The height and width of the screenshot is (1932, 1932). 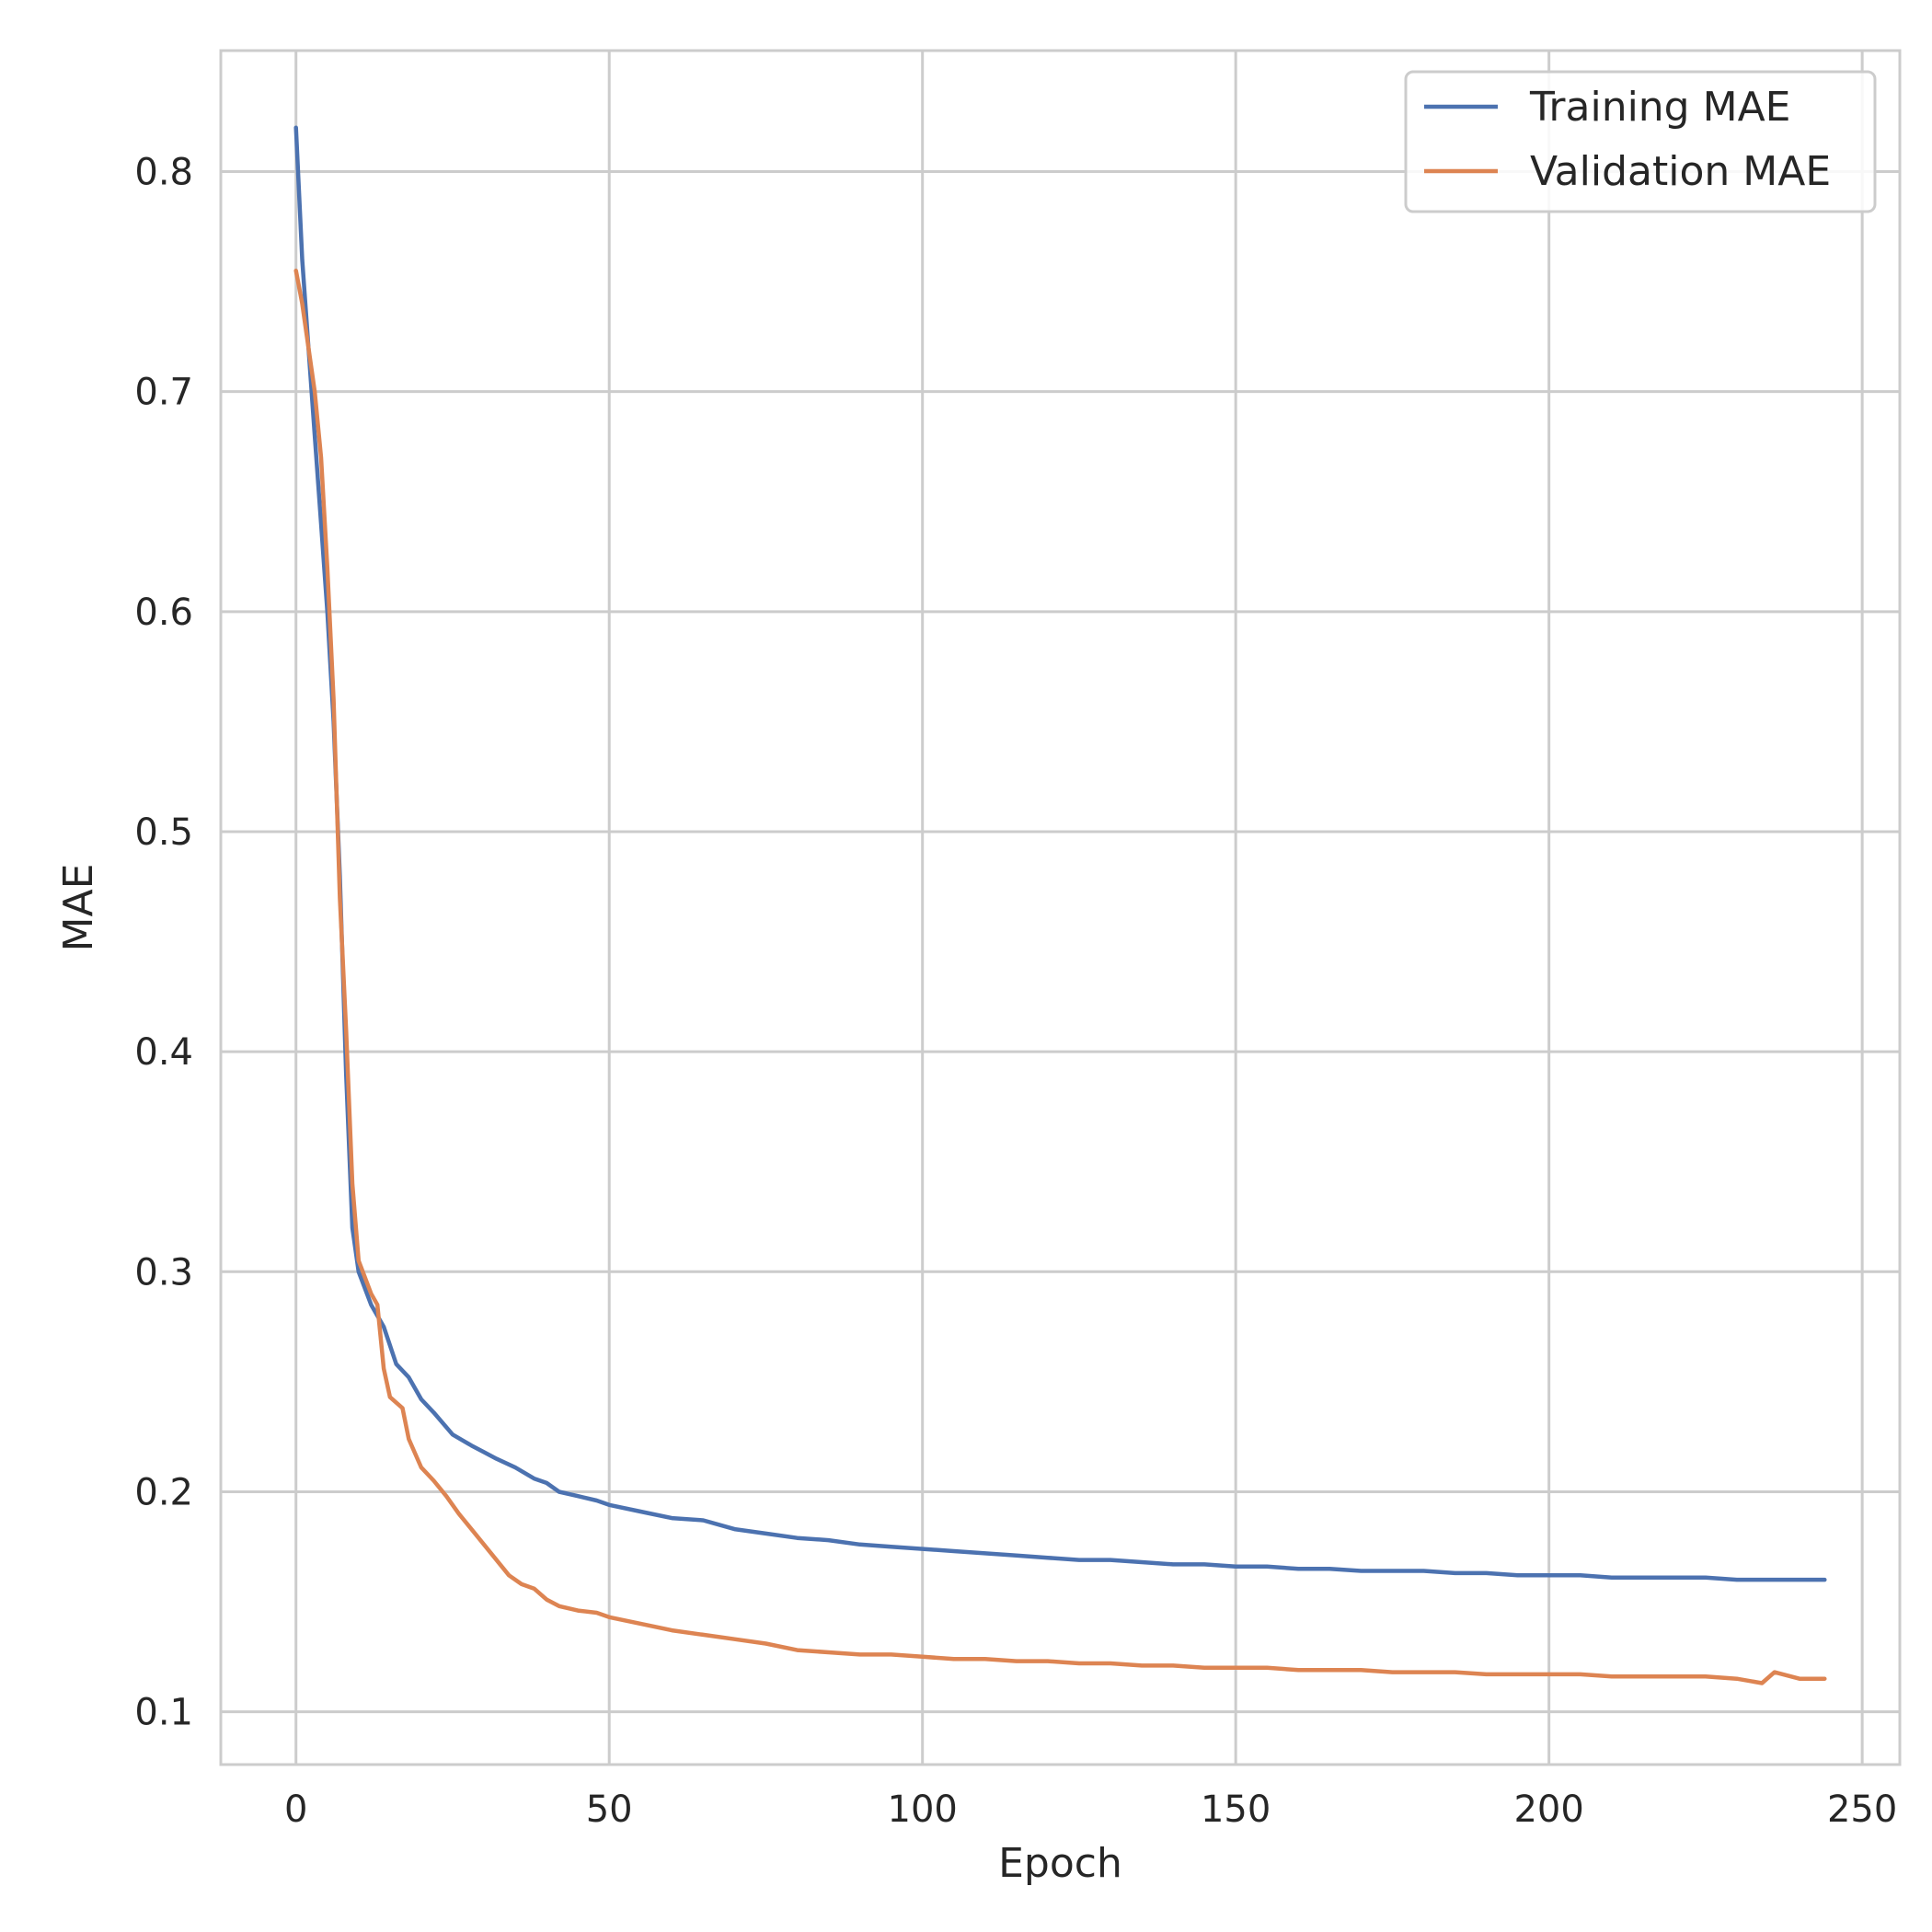 I want to click on x-tick-label: 200, so click(x=1548, y=1809).